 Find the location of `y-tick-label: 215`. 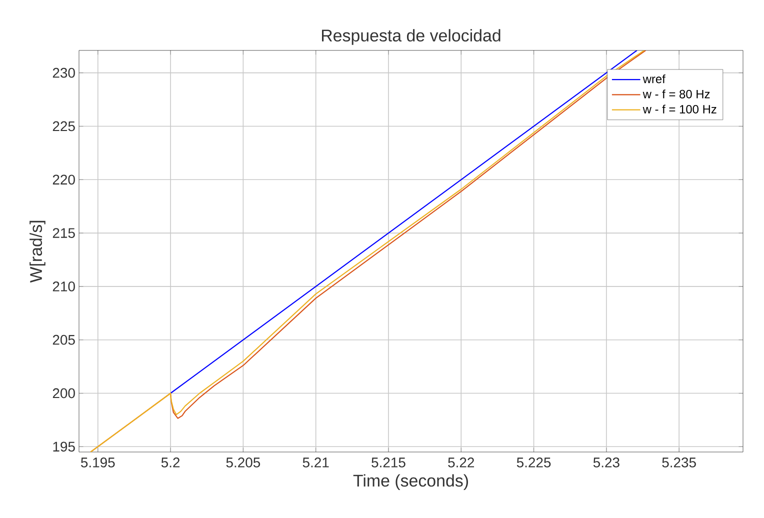

y-tick-label: 215 is located at coordinates (63, 233).